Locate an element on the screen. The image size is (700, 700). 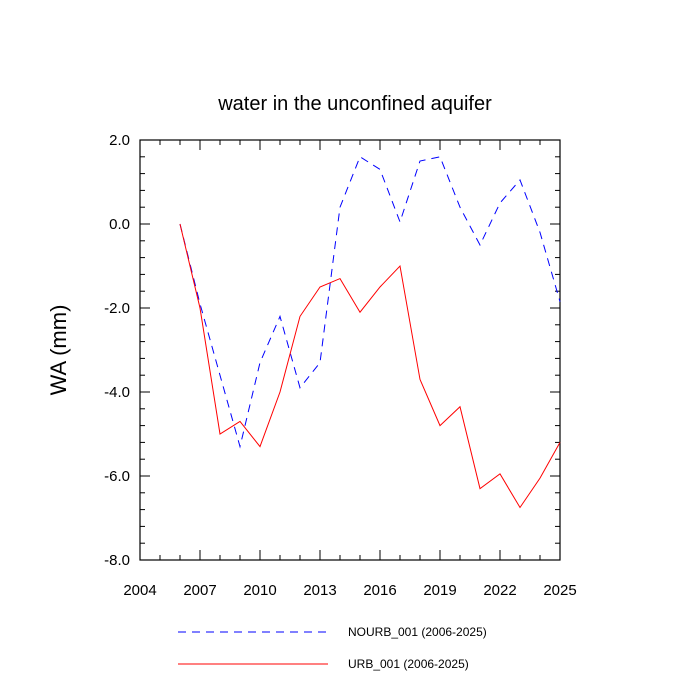
x-tick-label: 2013 is located at coordinates (319, 590).